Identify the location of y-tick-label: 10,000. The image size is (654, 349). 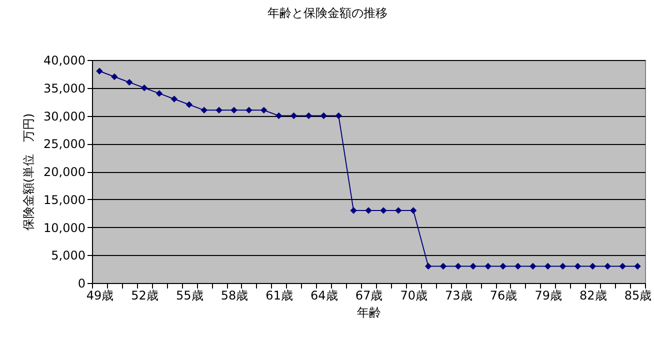
(65, 227).